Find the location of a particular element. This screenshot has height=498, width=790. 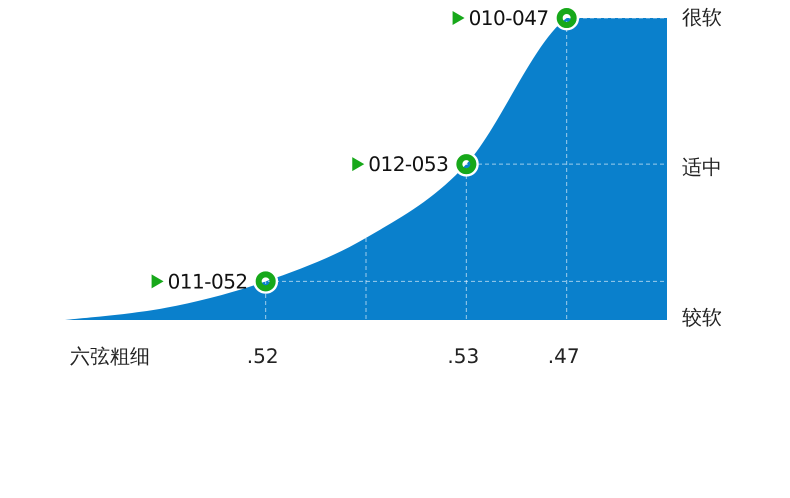

text: 适中 is located at coordinates (702, 167).